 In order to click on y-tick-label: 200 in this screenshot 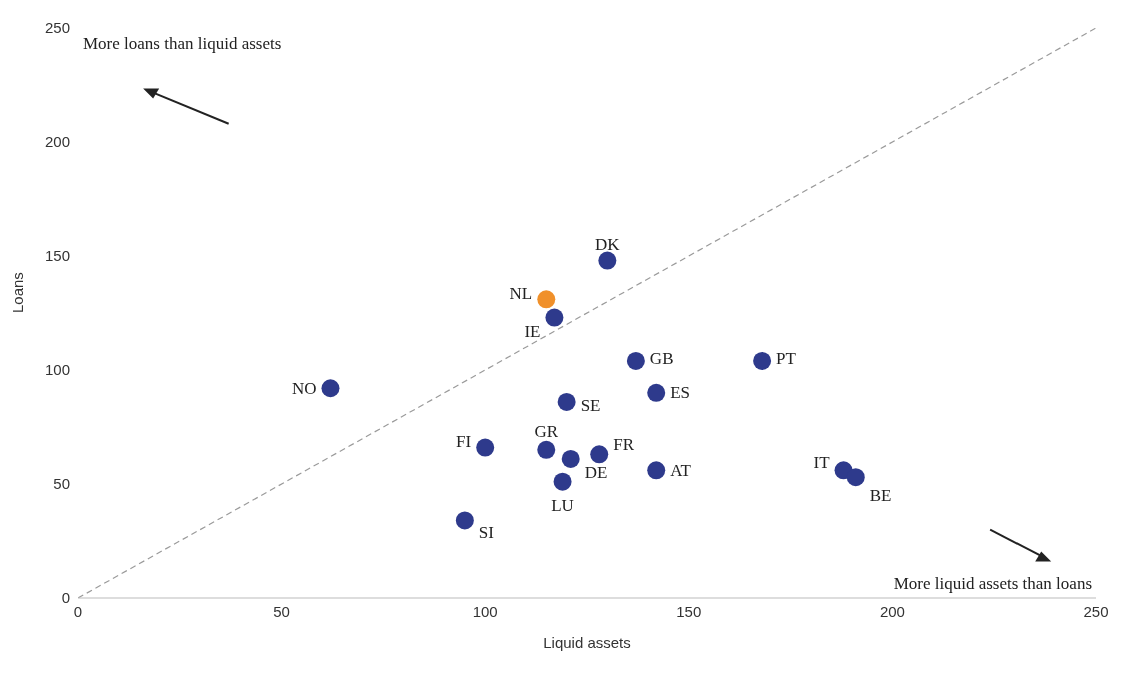, I will do `click(57, 142)`.